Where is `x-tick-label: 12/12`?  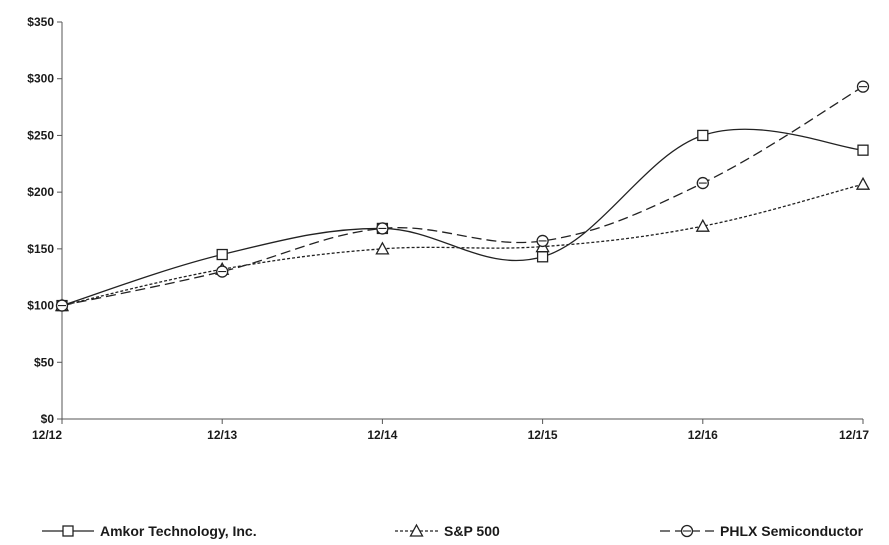
x-tick-label: 12/12 is located at coordinates (47, 435).